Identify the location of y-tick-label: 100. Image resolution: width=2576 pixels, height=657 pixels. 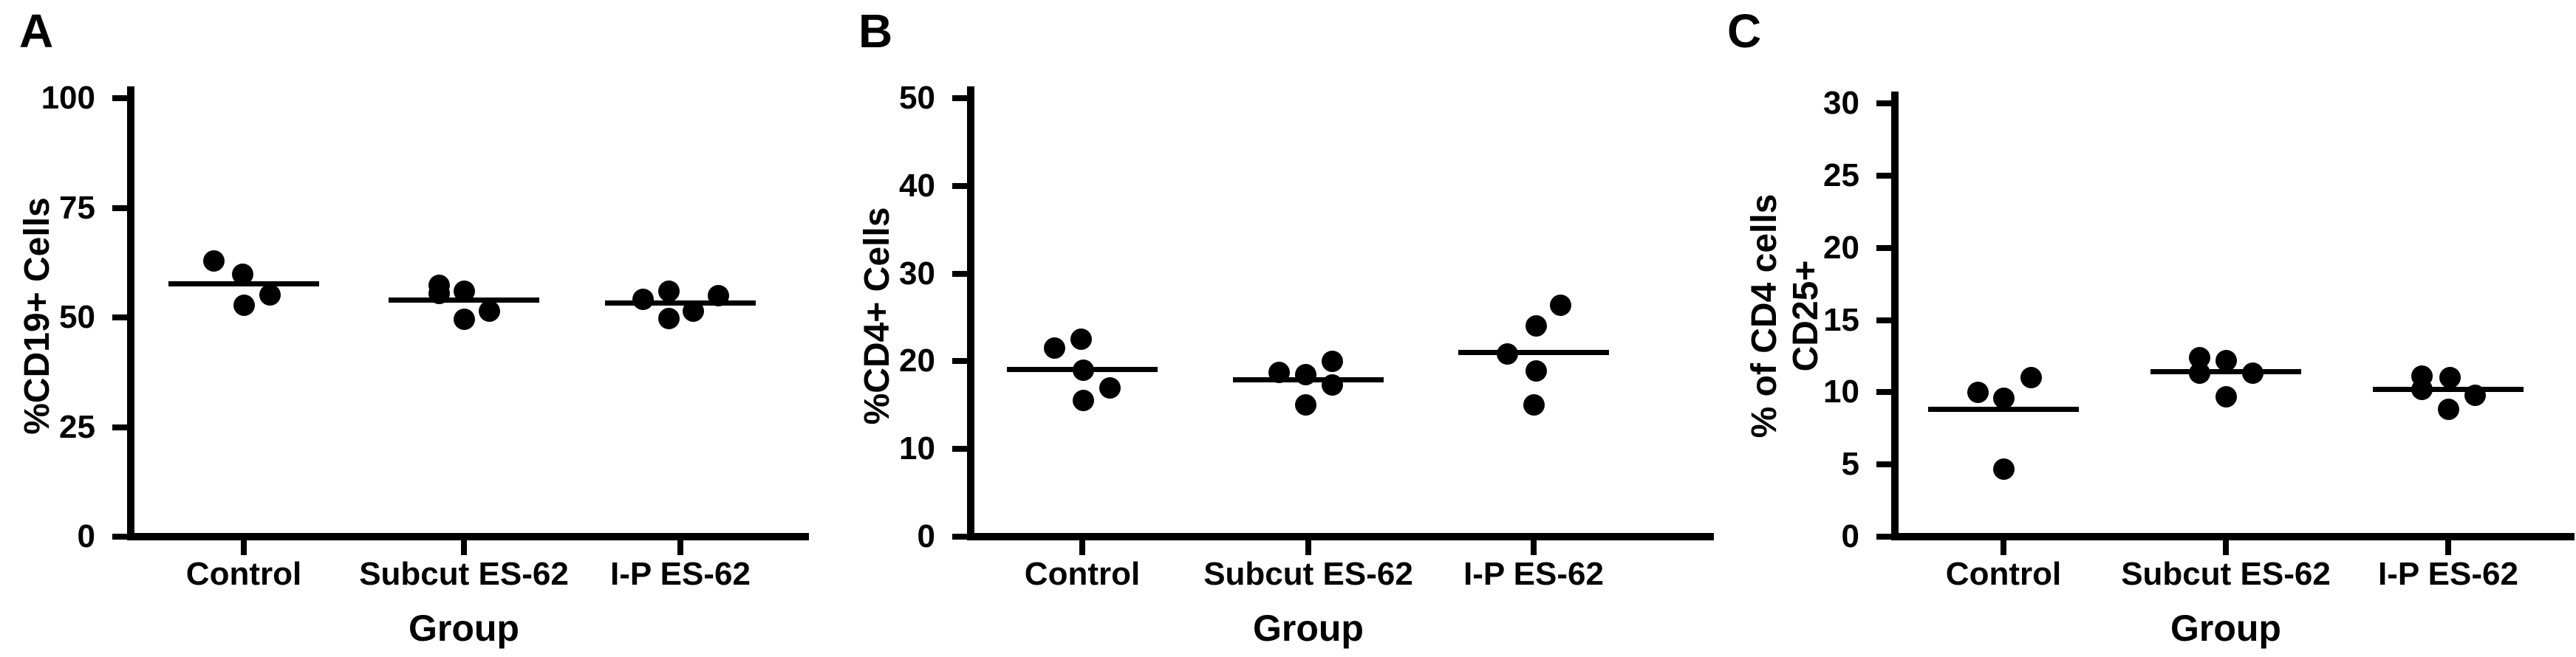
(68, 98).